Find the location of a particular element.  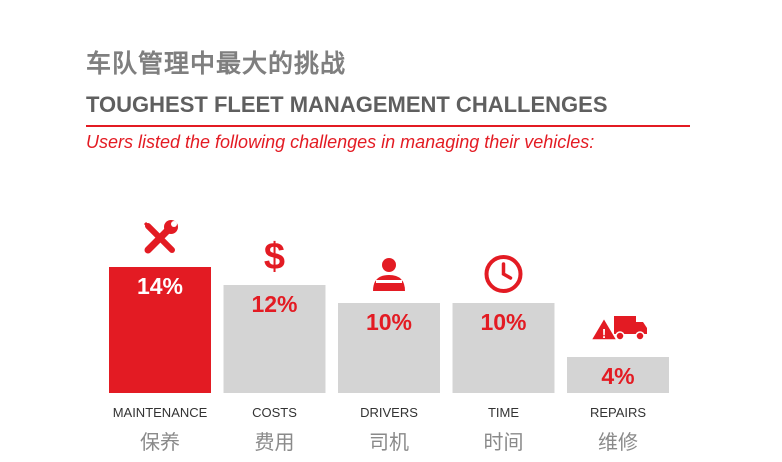

category-label-cn-maintenance: 保养 is located at coordinates (160, 442).